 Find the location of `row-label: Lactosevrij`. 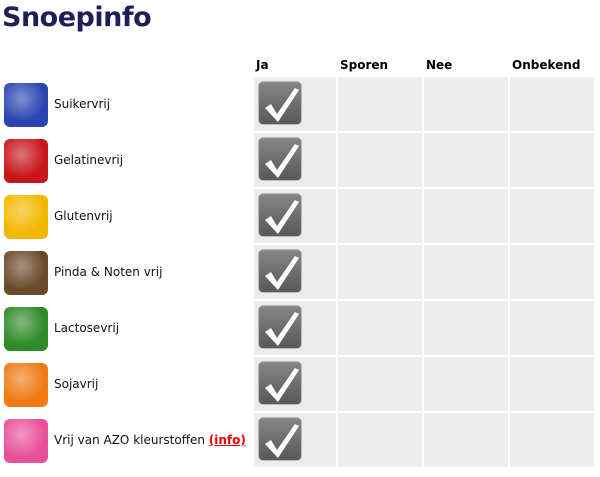

row-label: Lactosevrij is located at coordinates (86, 328).